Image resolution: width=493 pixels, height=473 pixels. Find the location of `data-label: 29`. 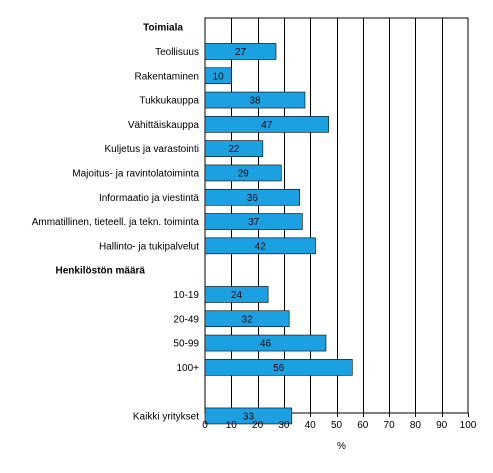

data-label: 29 is located at coordinates (244, 173).